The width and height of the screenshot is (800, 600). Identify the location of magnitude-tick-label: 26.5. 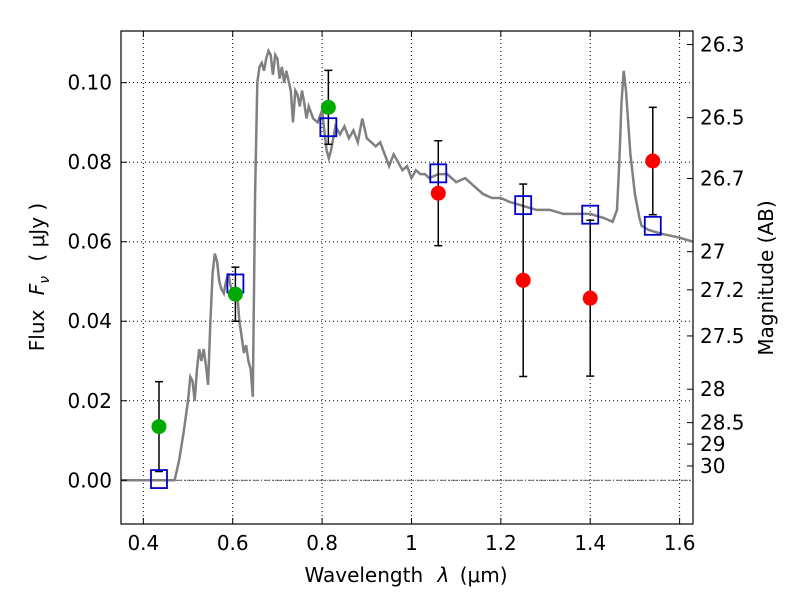
(722, 118).